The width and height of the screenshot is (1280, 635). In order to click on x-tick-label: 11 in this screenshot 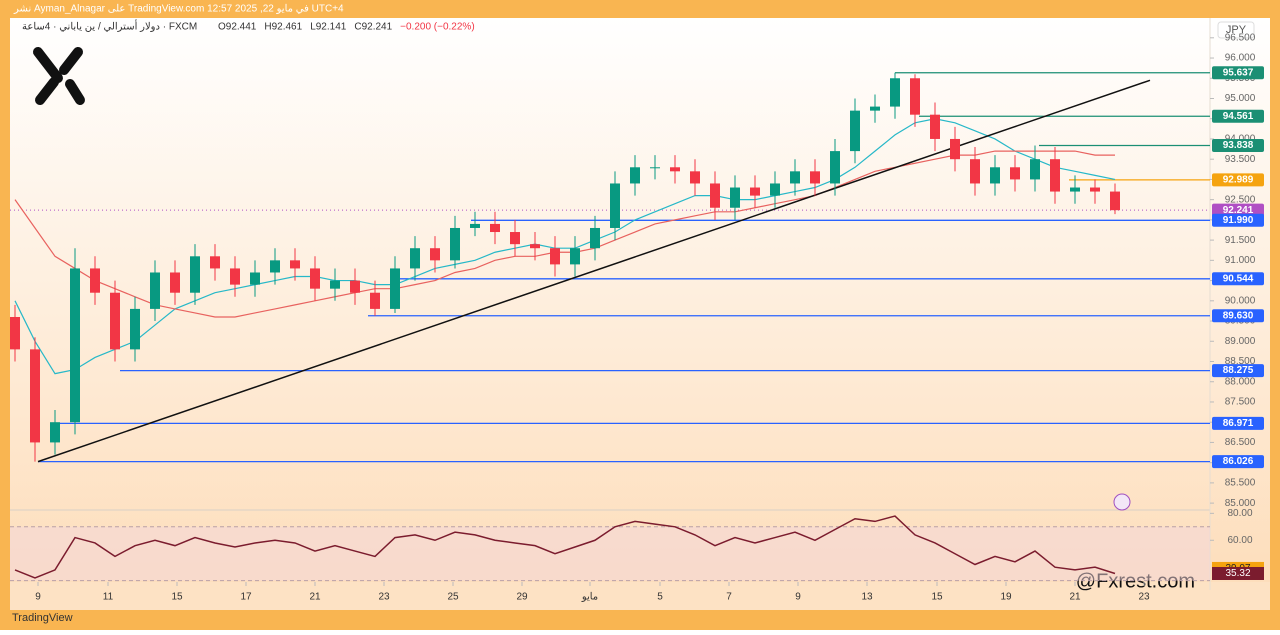, I will do `click(108, 597)`.